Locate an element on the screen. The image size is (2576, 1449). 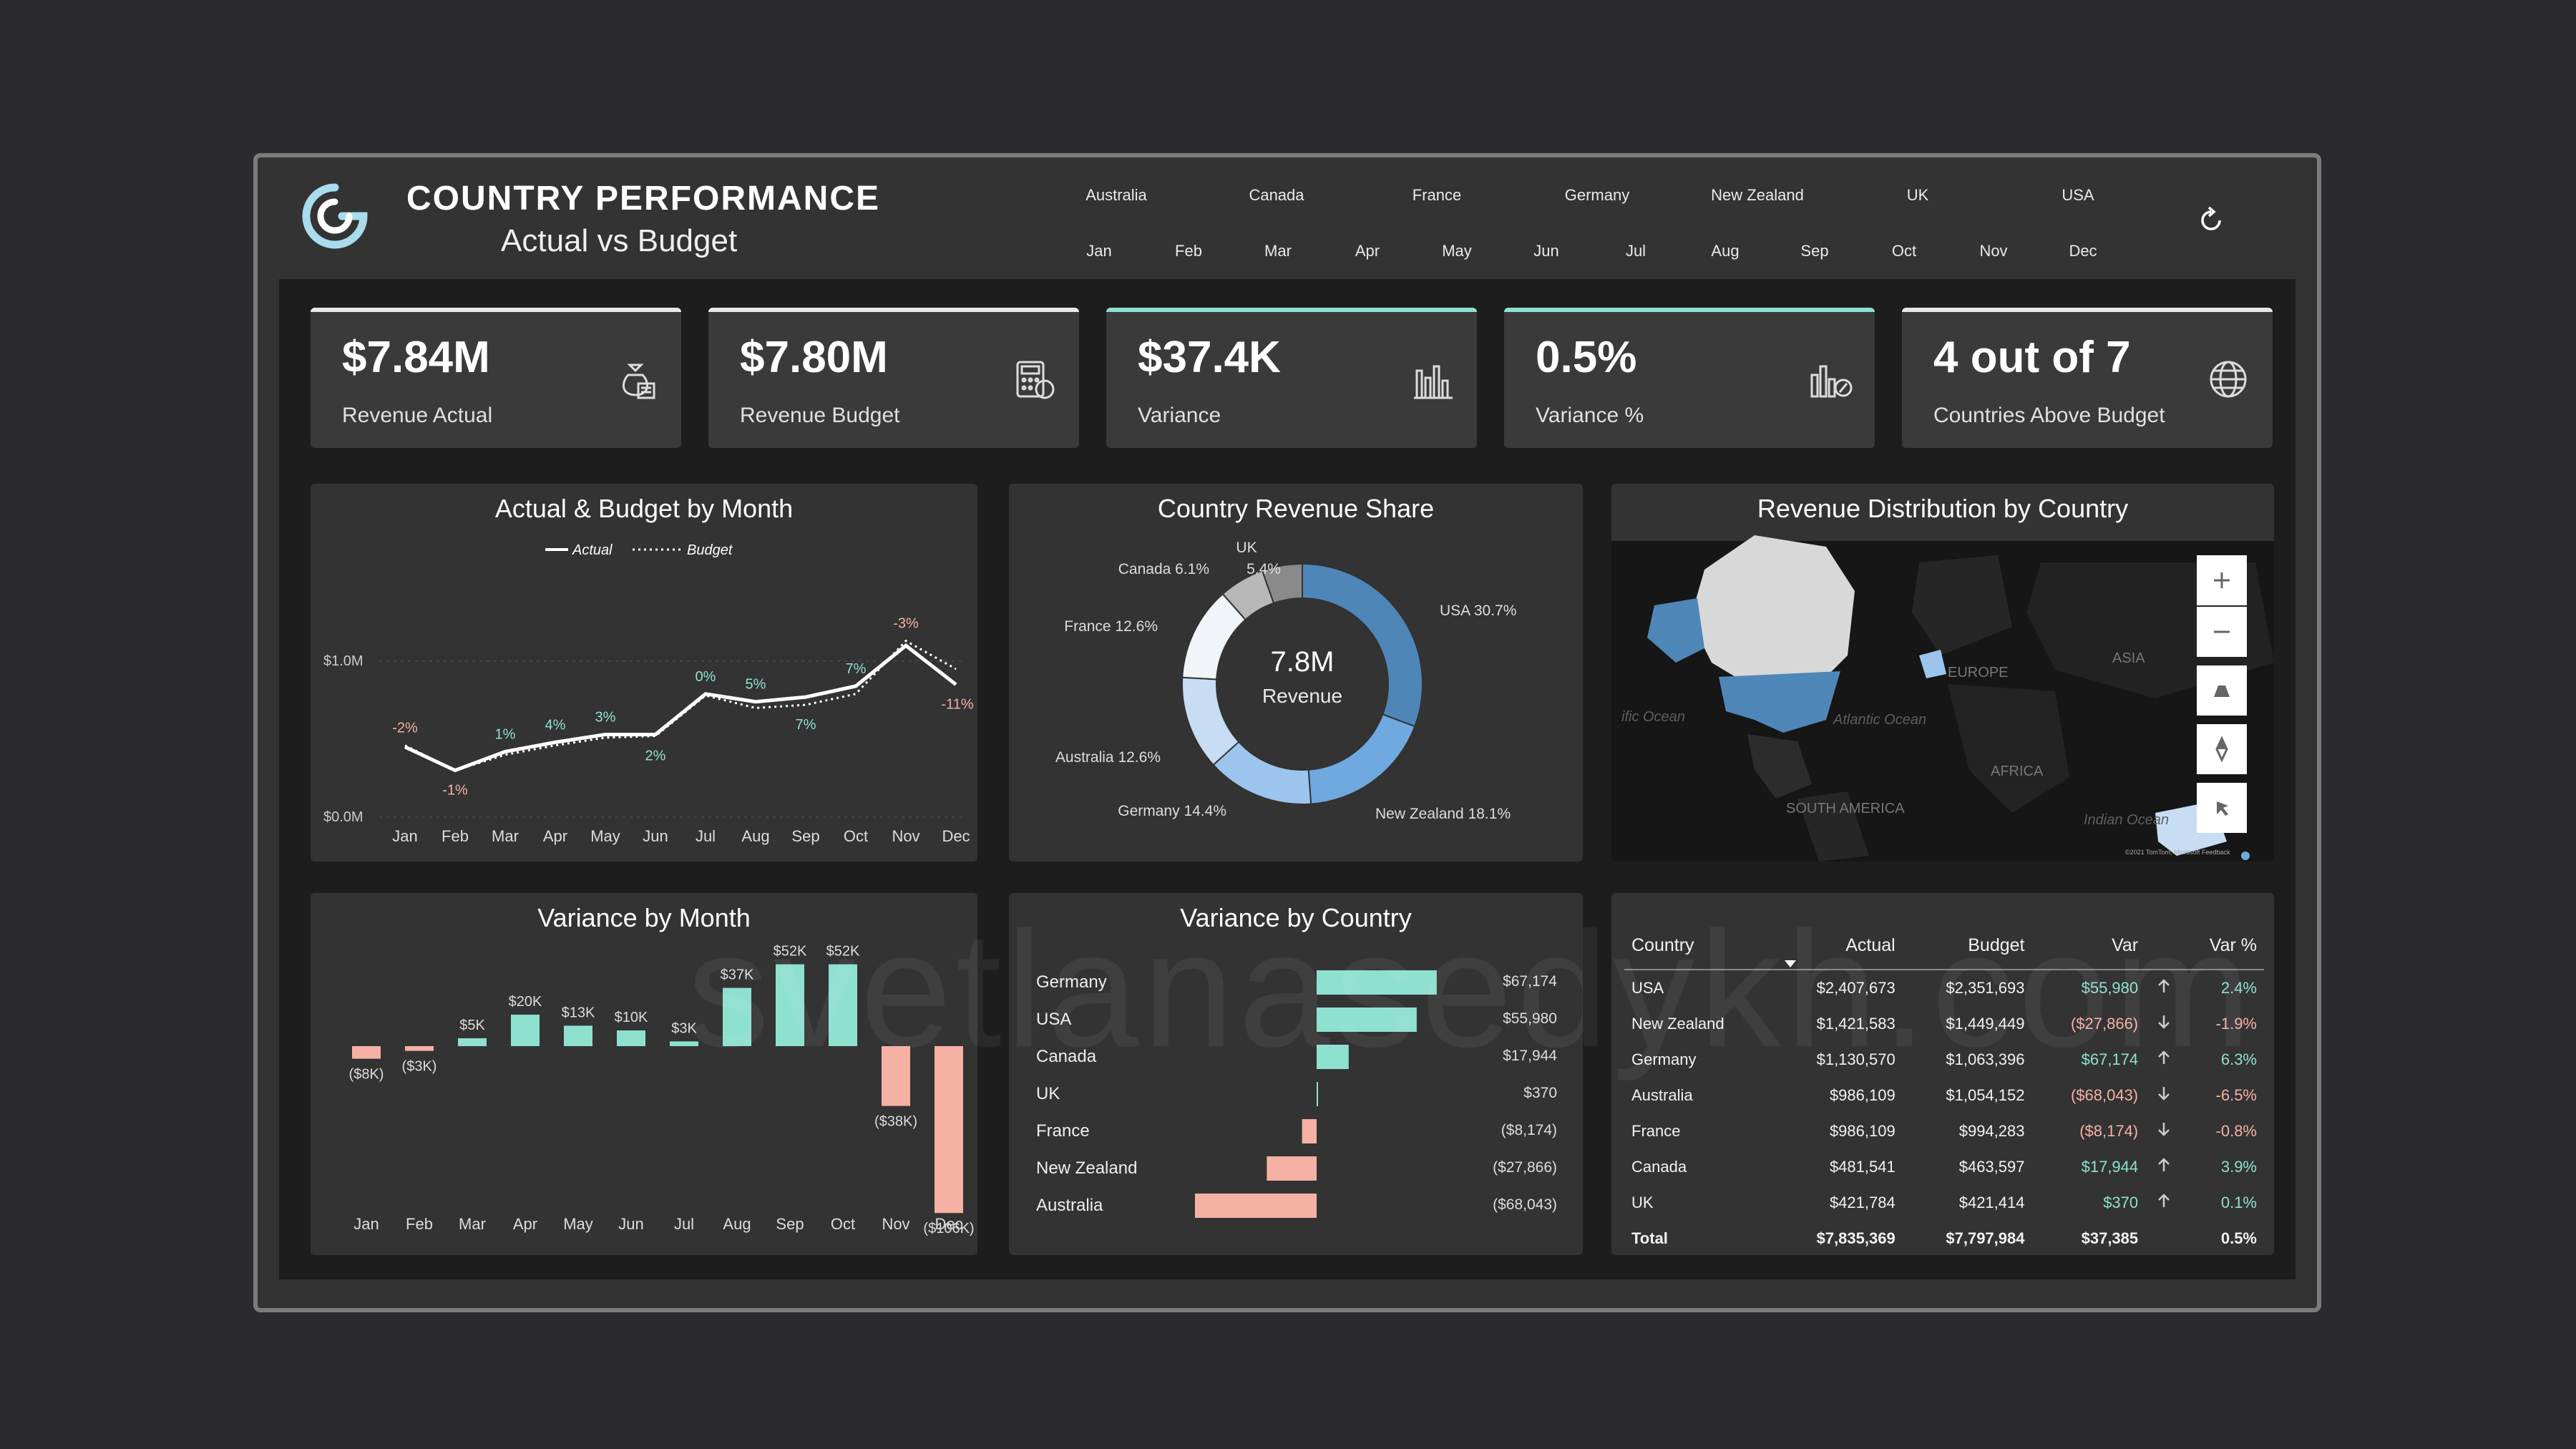
cell-var: ($8,174) is located at coordinates (2109, 1131).